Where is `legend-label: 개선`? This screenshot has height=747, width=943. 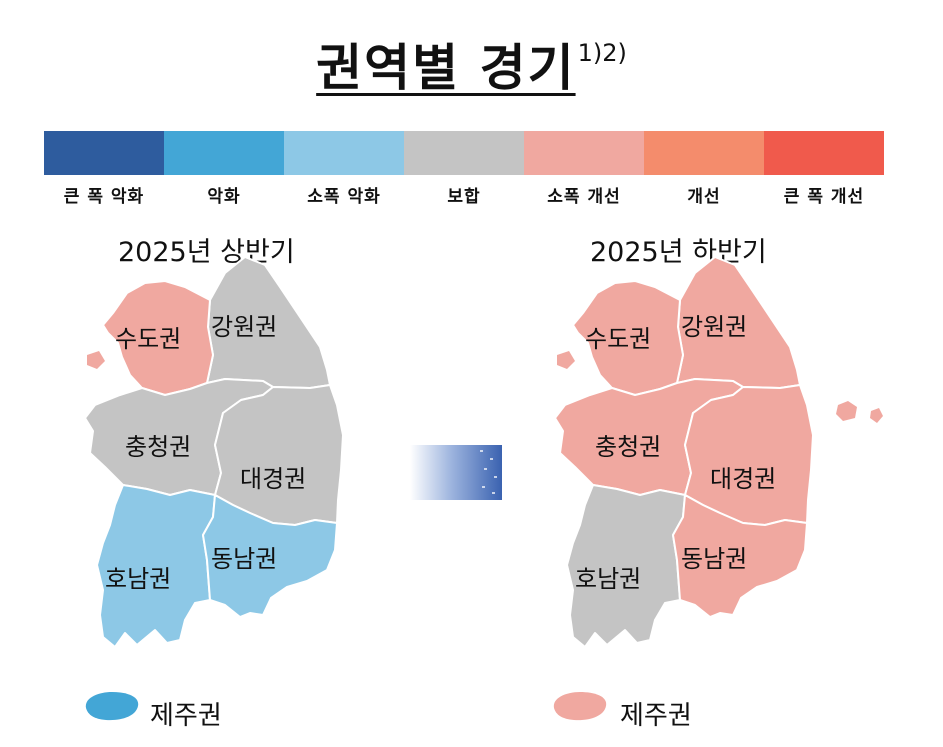
legend-label: 개선 is located at coordinates (704, 197).